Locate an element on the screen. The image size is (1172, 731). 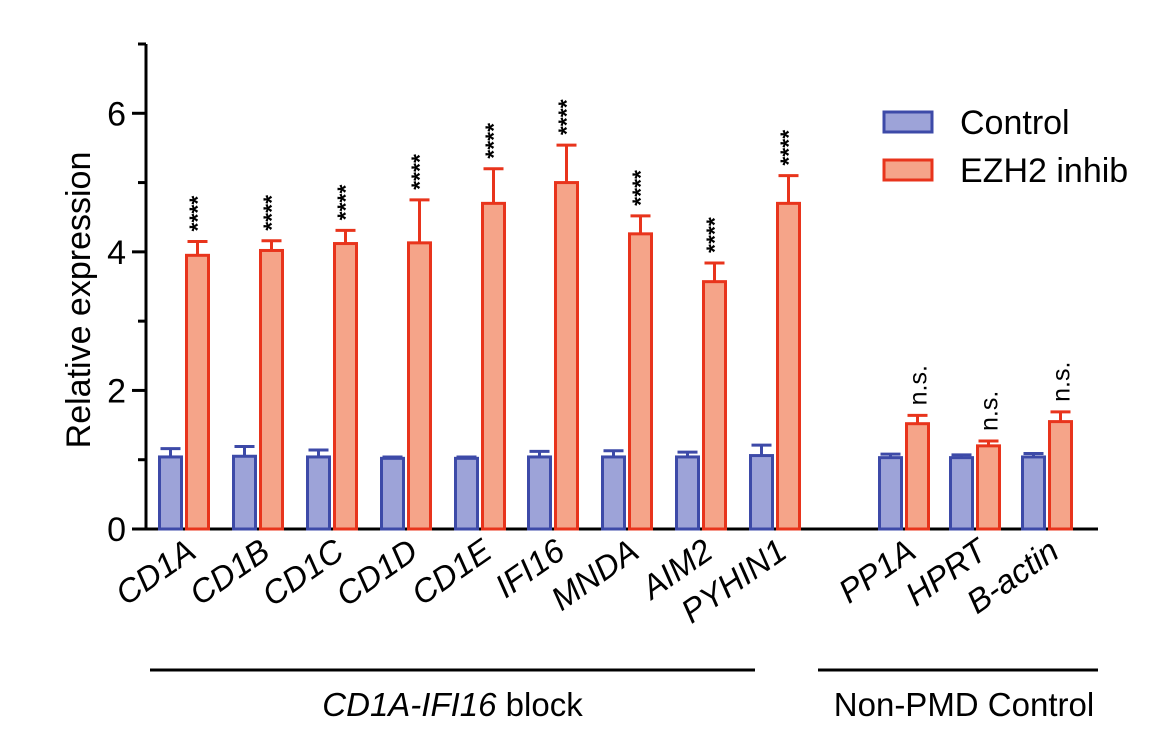
control-bar-cd1d is located at coordinates (392, 493).